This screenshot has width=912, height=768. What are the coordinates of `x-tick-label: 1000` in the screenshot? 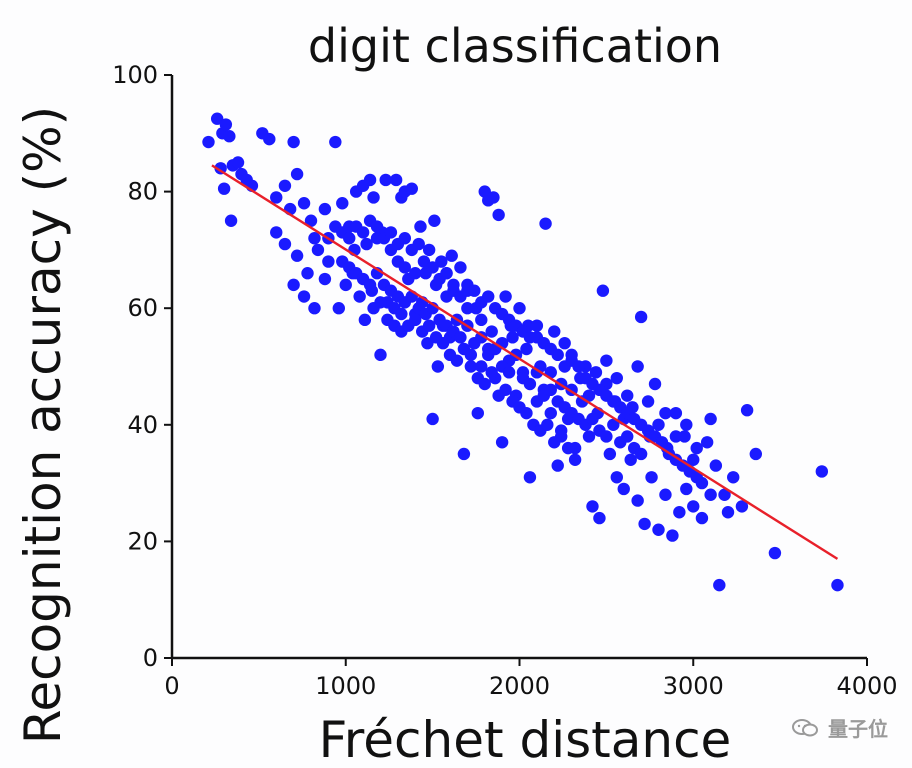 It's located at (345, 686).